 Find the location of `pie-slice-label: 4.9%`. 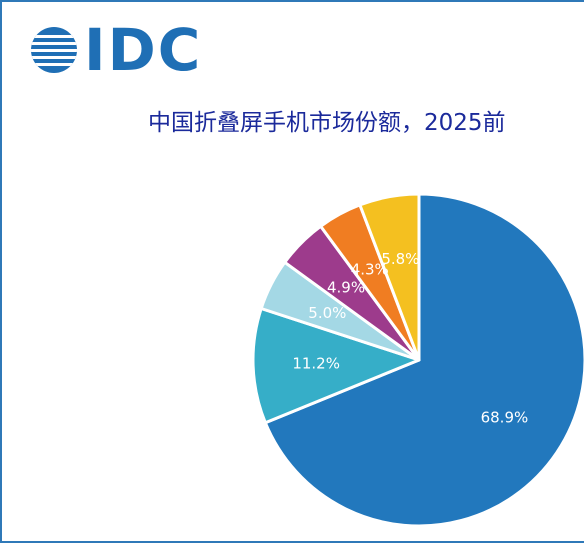

pie-slice-label: 4.9% is located at coordinates (346, 287).